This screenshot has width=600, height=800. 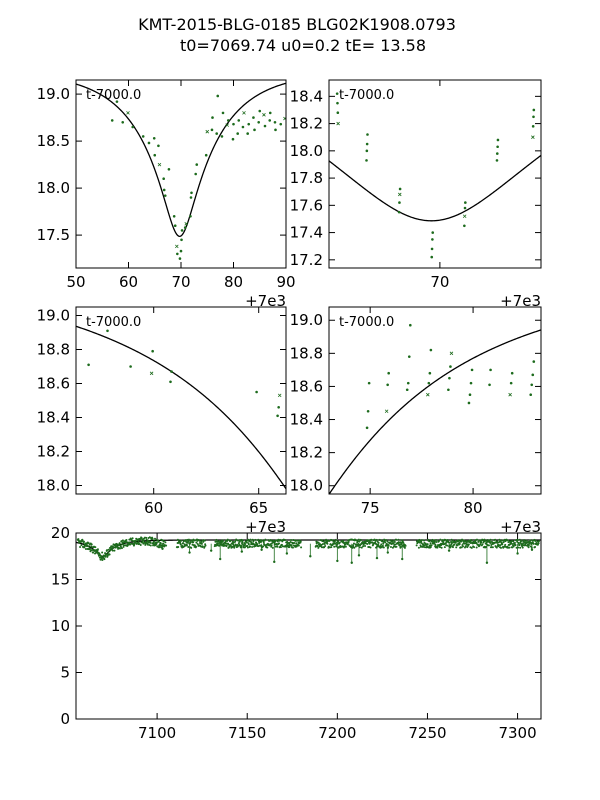 I want to click on x-tick-label: 90, so click(x=285, y=282).